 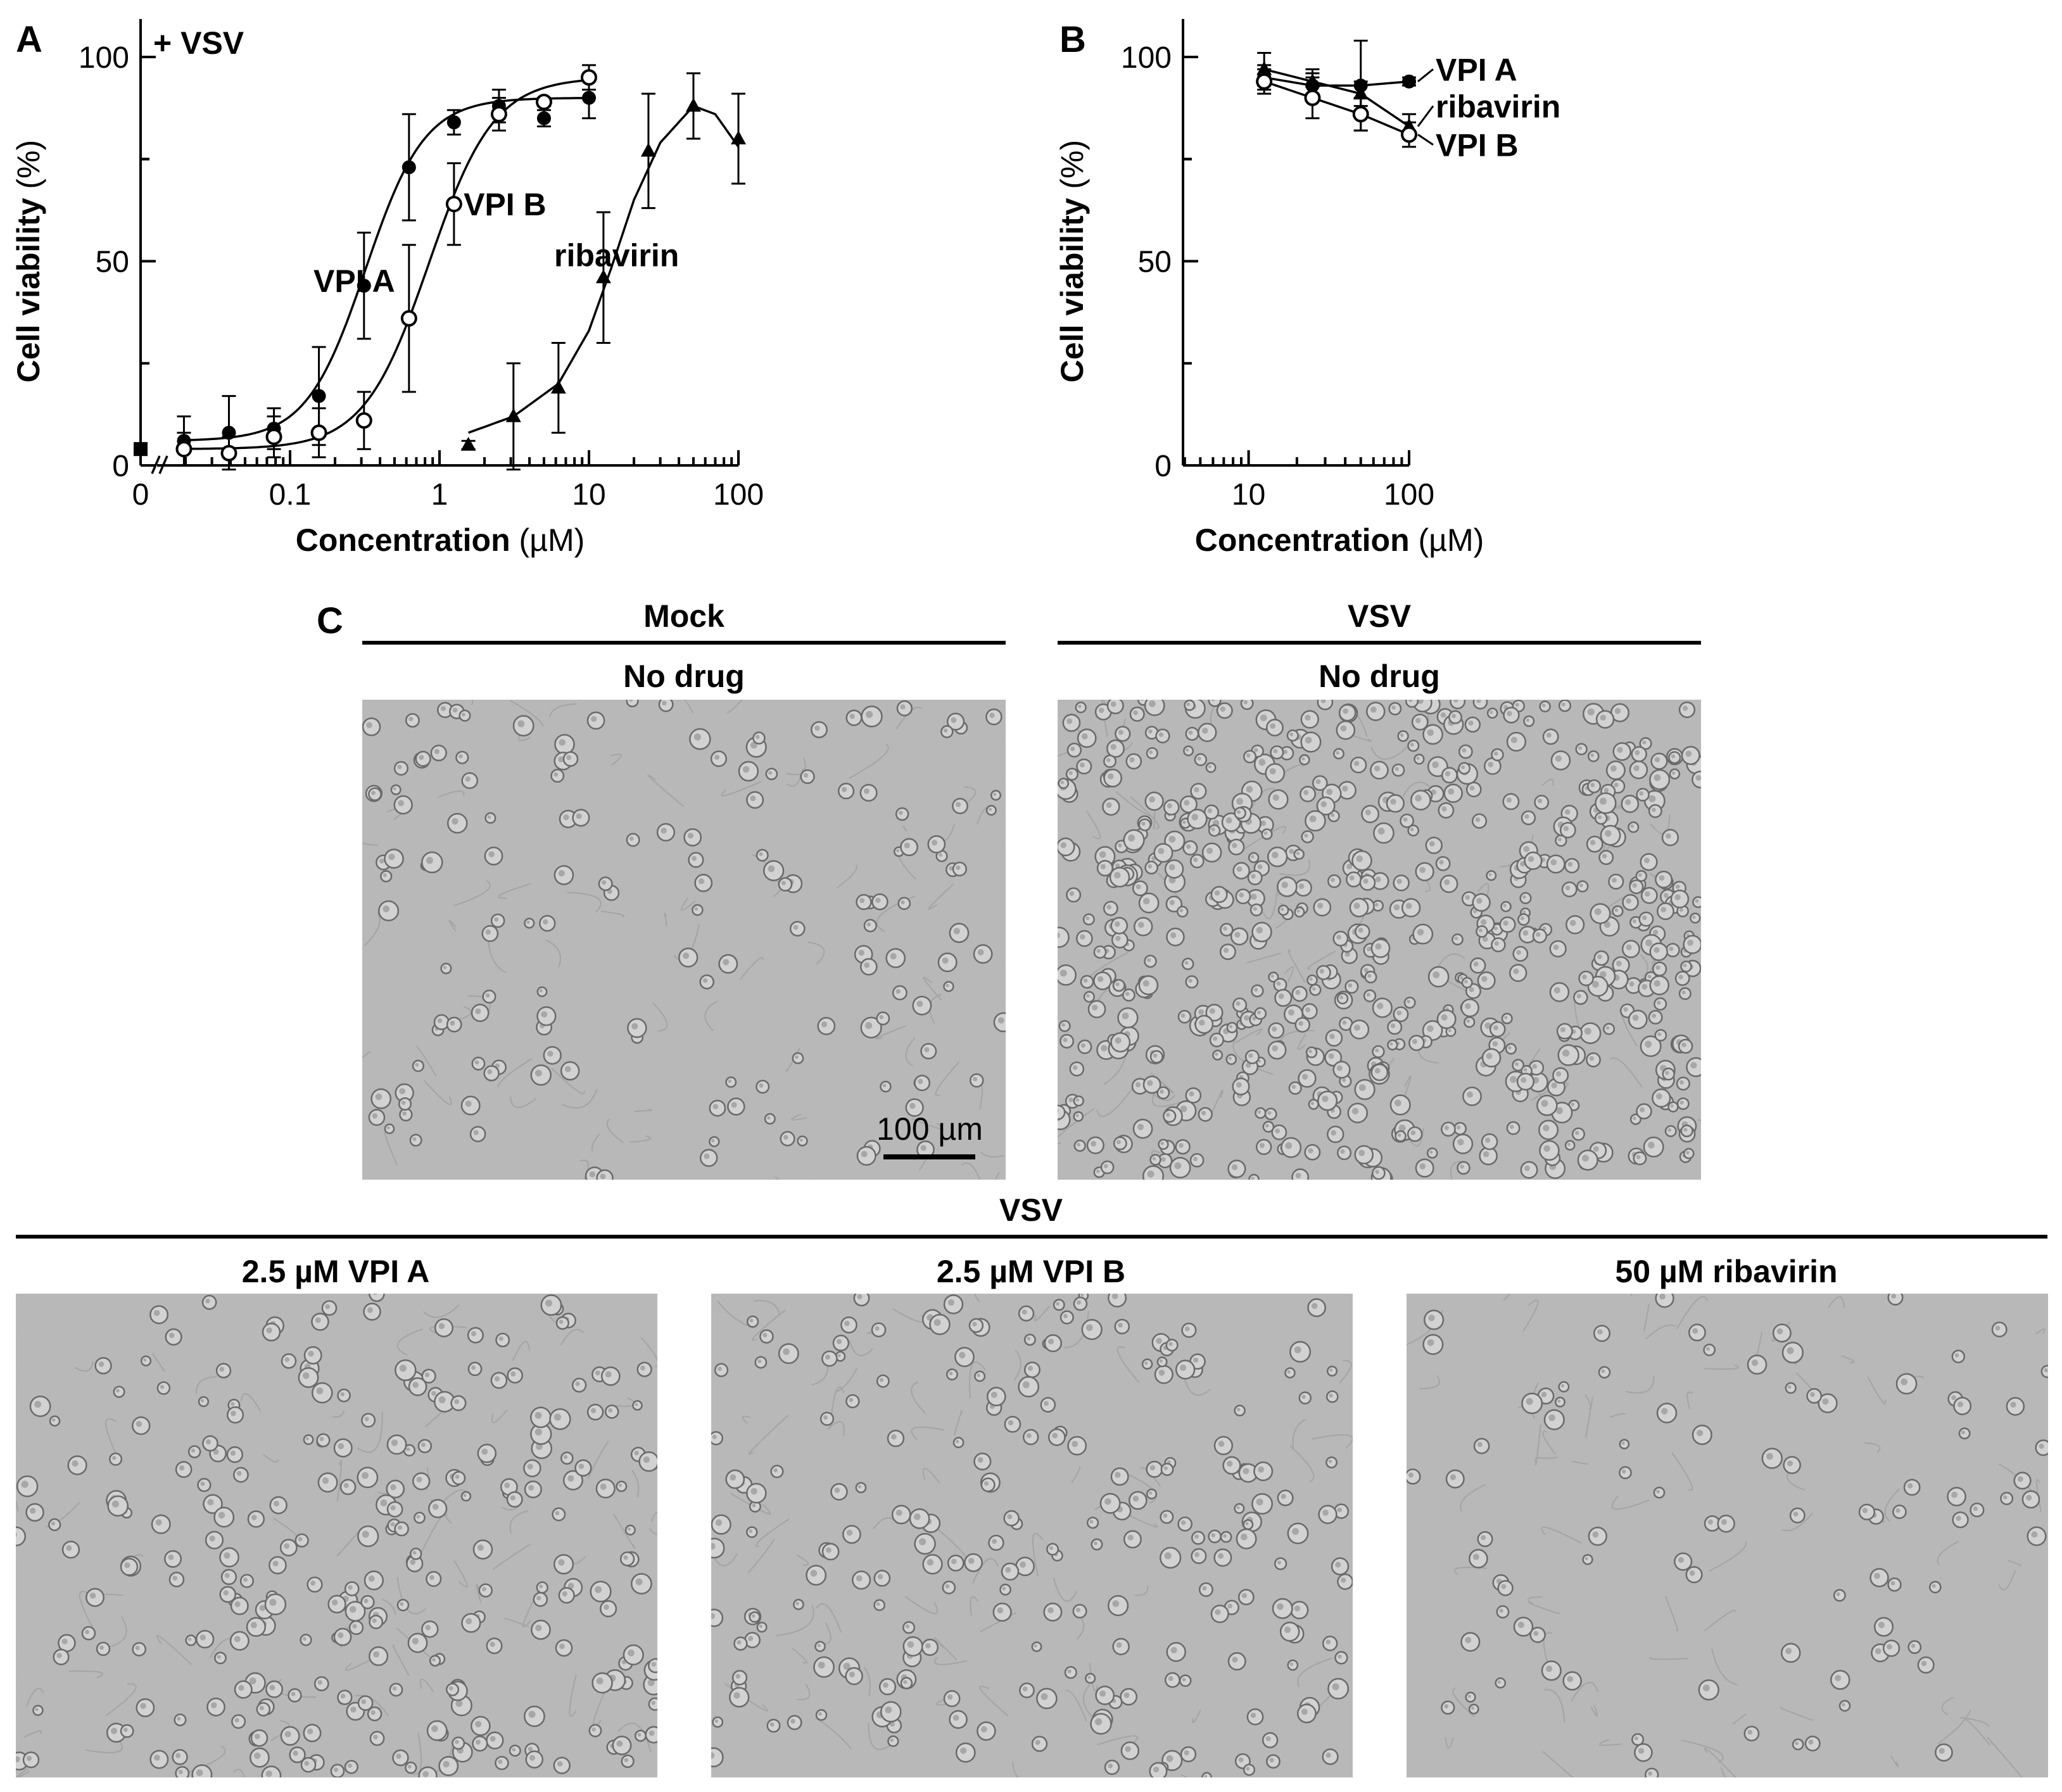 What do you see at coordinates (1425, 75) in the screenshot?
I see `label-leader` at bounding box center [1425, 75].